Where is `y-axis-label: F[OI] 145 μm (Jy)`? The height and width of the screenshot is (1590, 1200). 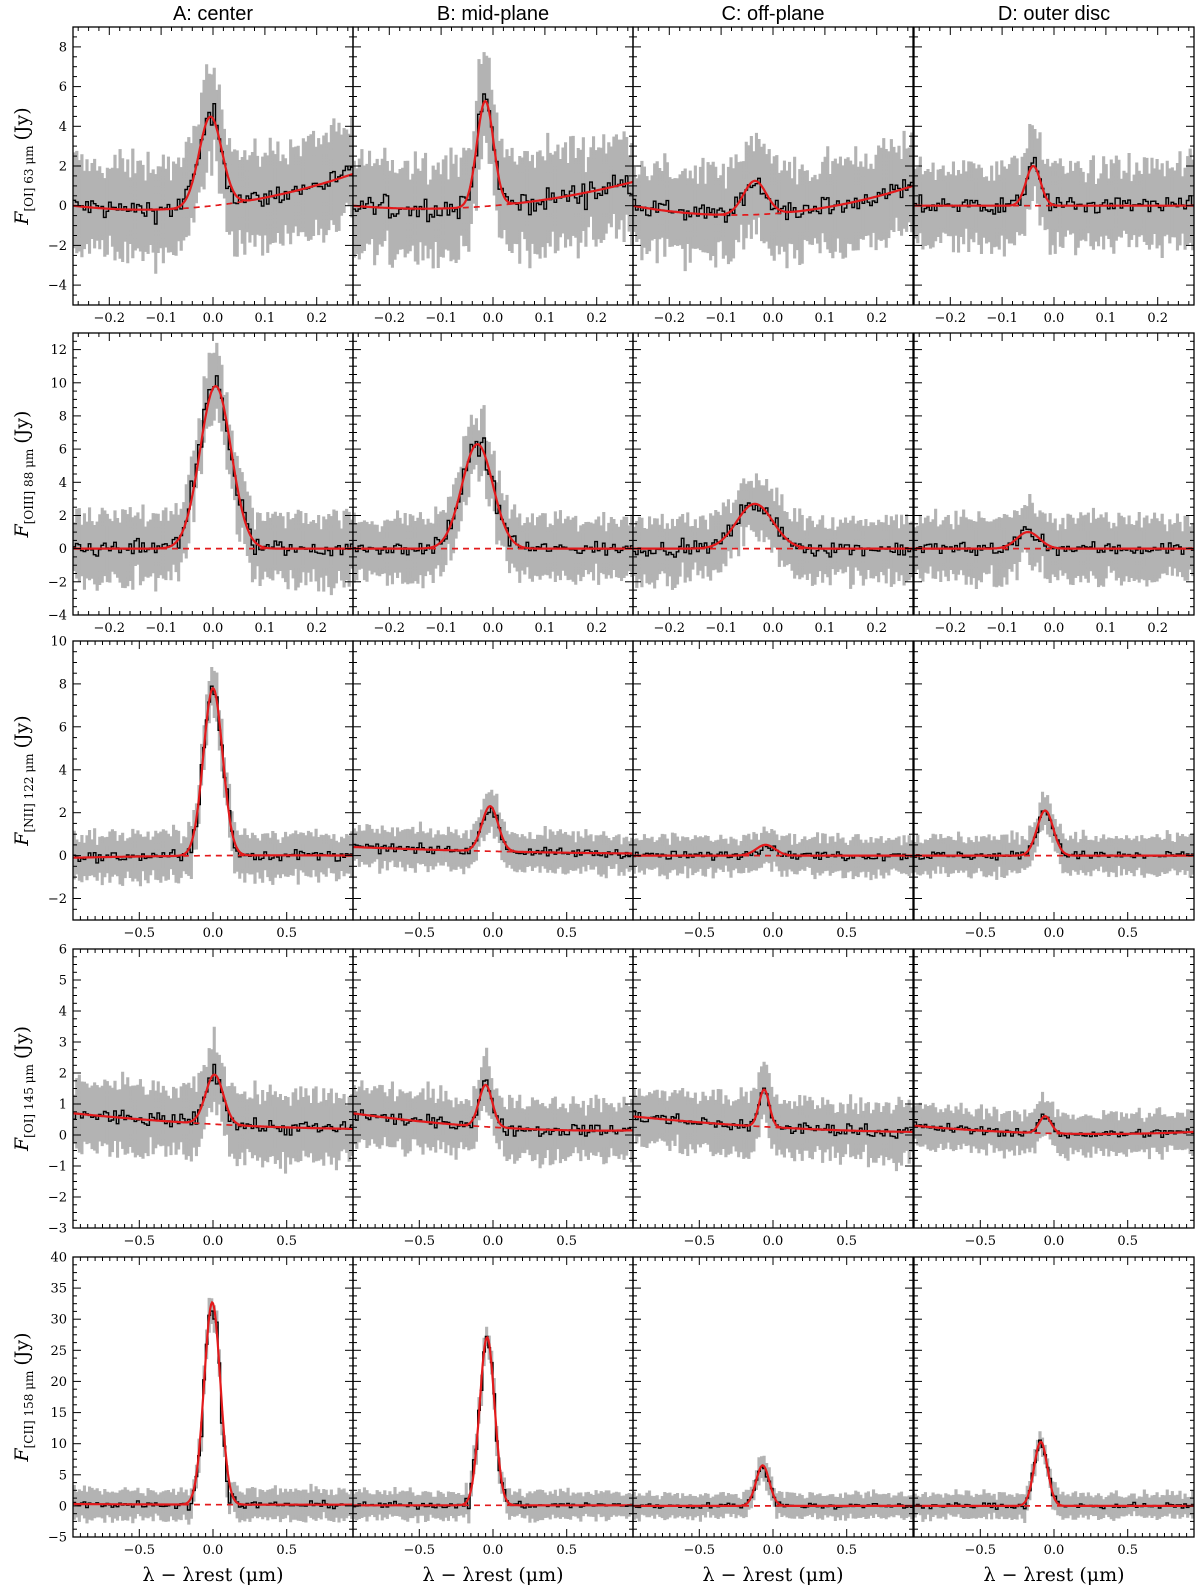
y-axis-label: F[OI] 145 μm (Jy) is located at coordinates (23, 1089).